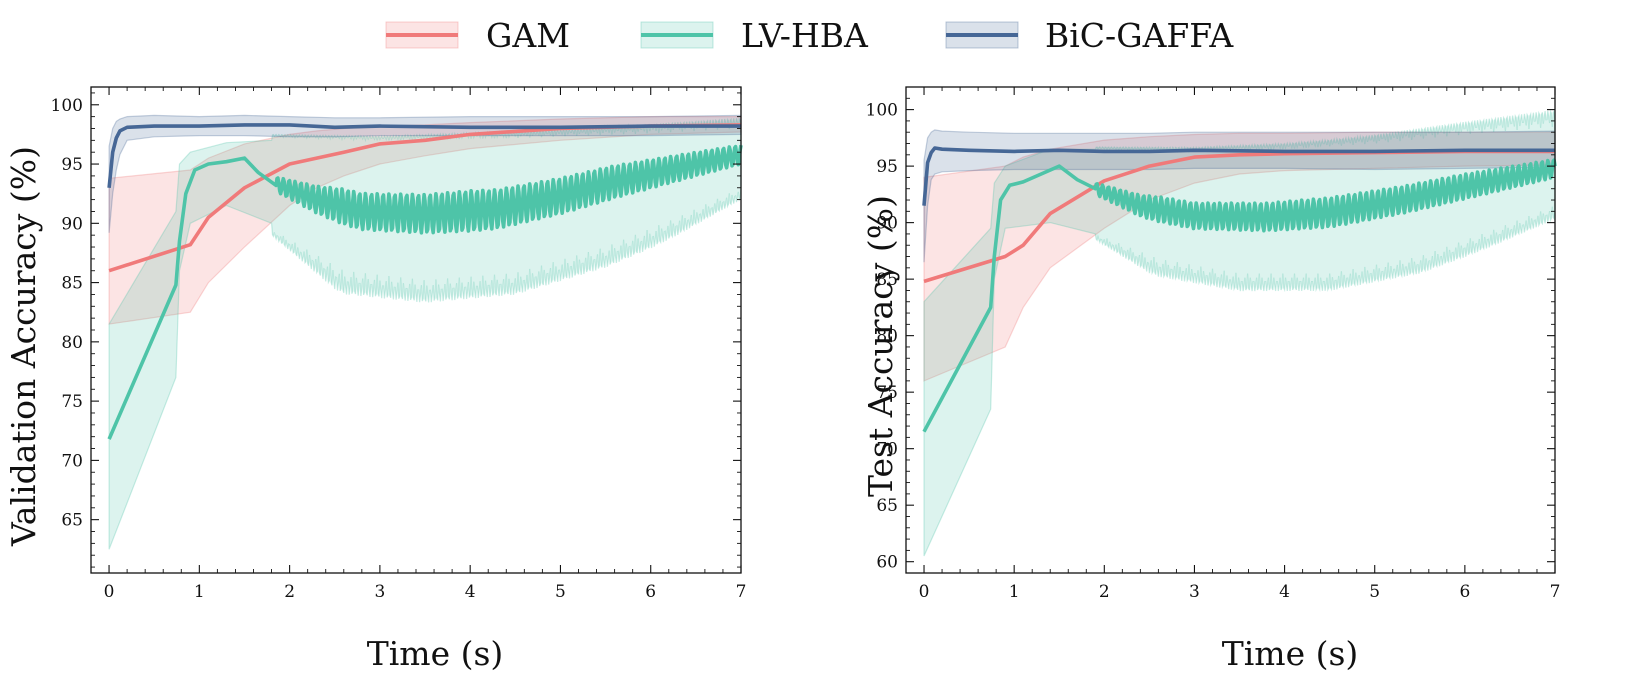 The image size is (1645, 686). I want to click on x-axis-title-validation: Time (s), so click(435, 653).